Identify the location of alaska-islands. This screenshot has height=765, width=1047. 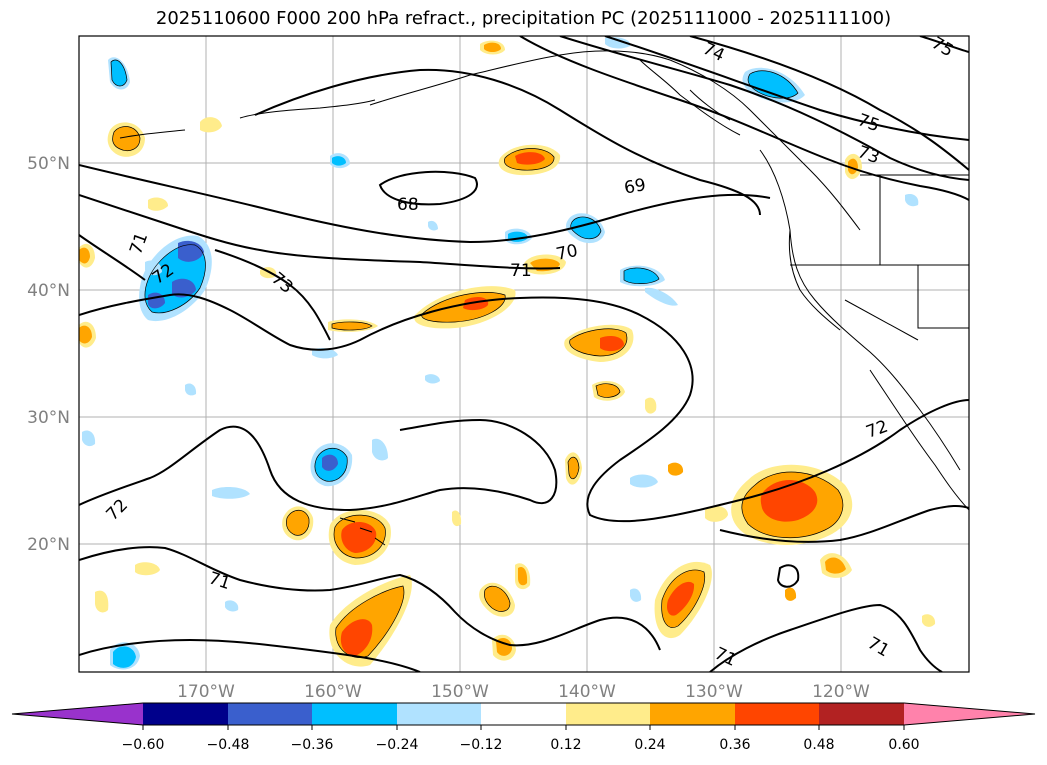
(690, 97).